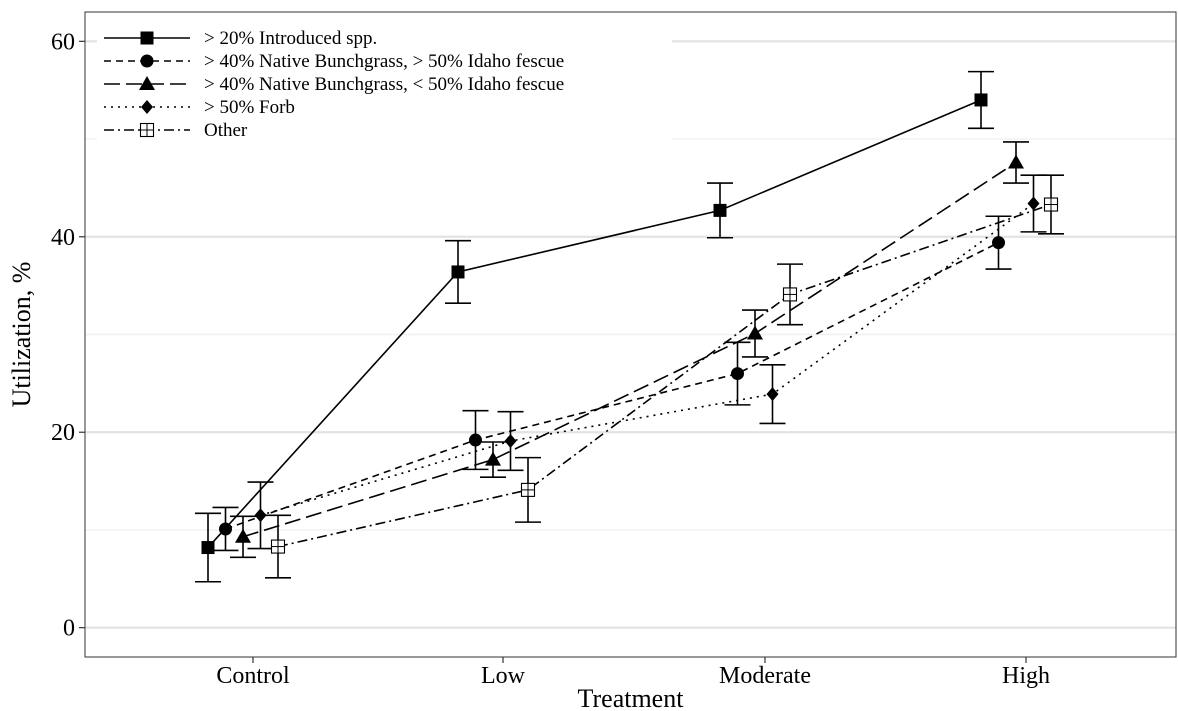  Describe the element at coordinates (503, 676) in the screenshot. I see `x-tick-label: Low` at that location.